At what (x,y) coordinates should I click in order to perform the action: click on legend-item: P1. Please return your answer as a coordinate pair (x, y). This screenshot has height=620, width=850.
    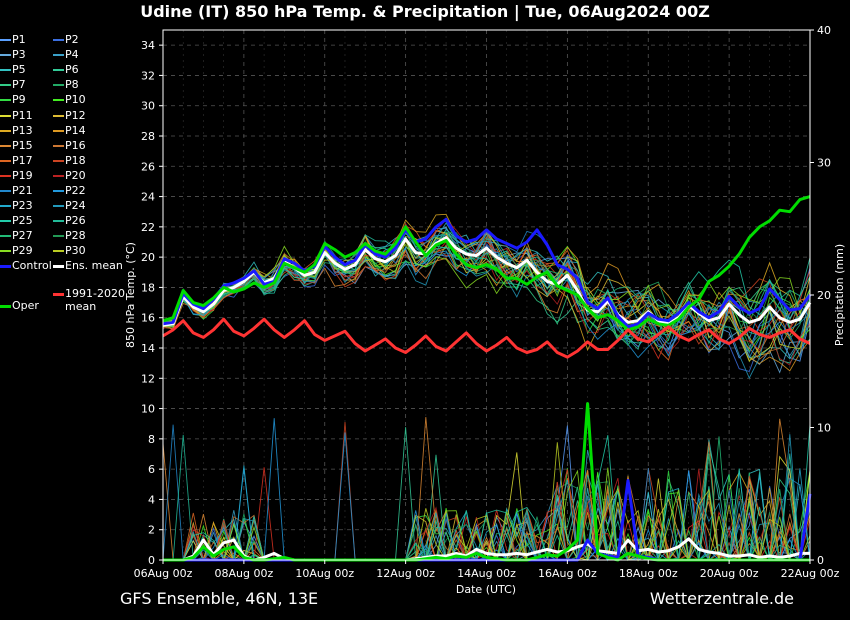
    Looking at the image, I should click on (13, 39).